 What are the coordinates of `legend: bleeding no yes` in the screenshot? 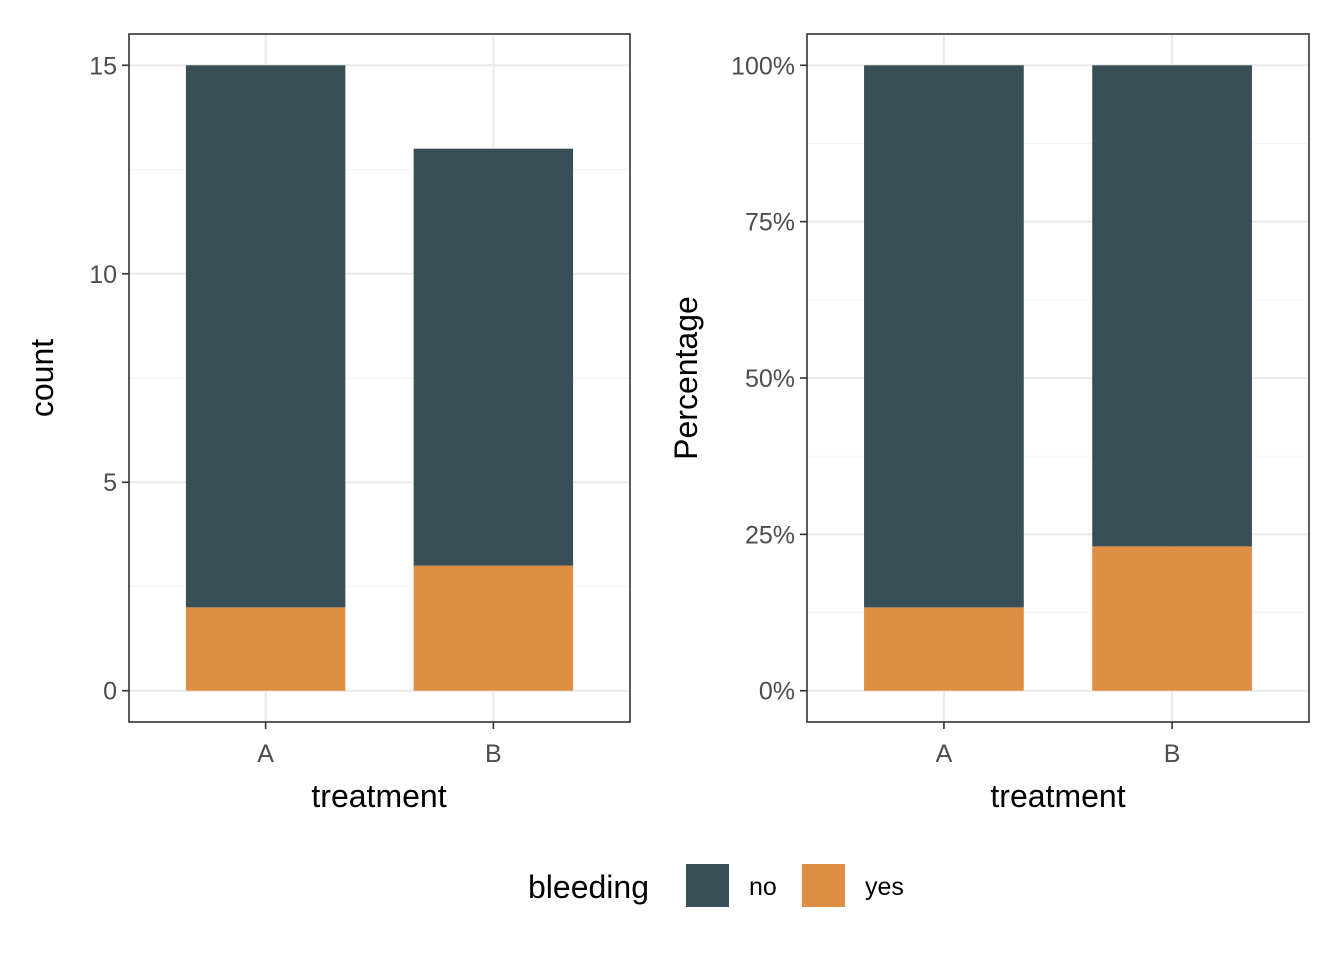 It's located at (716, 885).